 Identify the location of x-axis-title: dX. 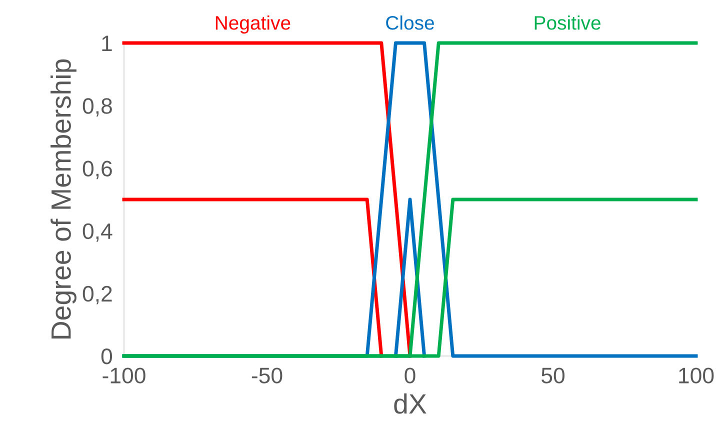
(410, 403).